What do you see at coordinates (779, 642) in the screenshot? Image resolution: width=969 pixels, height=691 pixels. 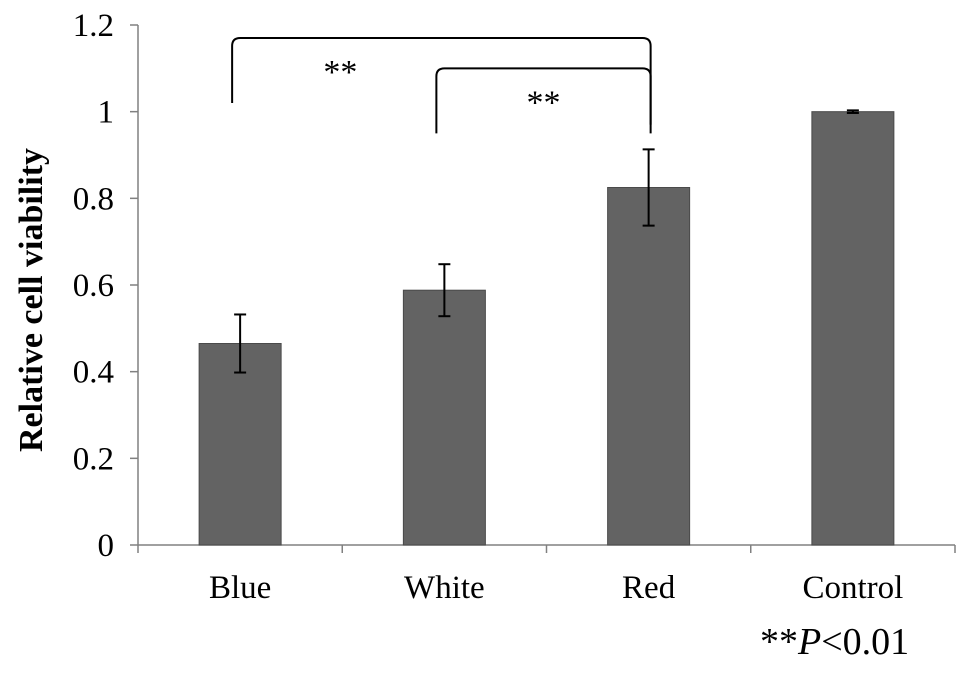 I see `footnote-stars: **` at bounding box center [779, 642].